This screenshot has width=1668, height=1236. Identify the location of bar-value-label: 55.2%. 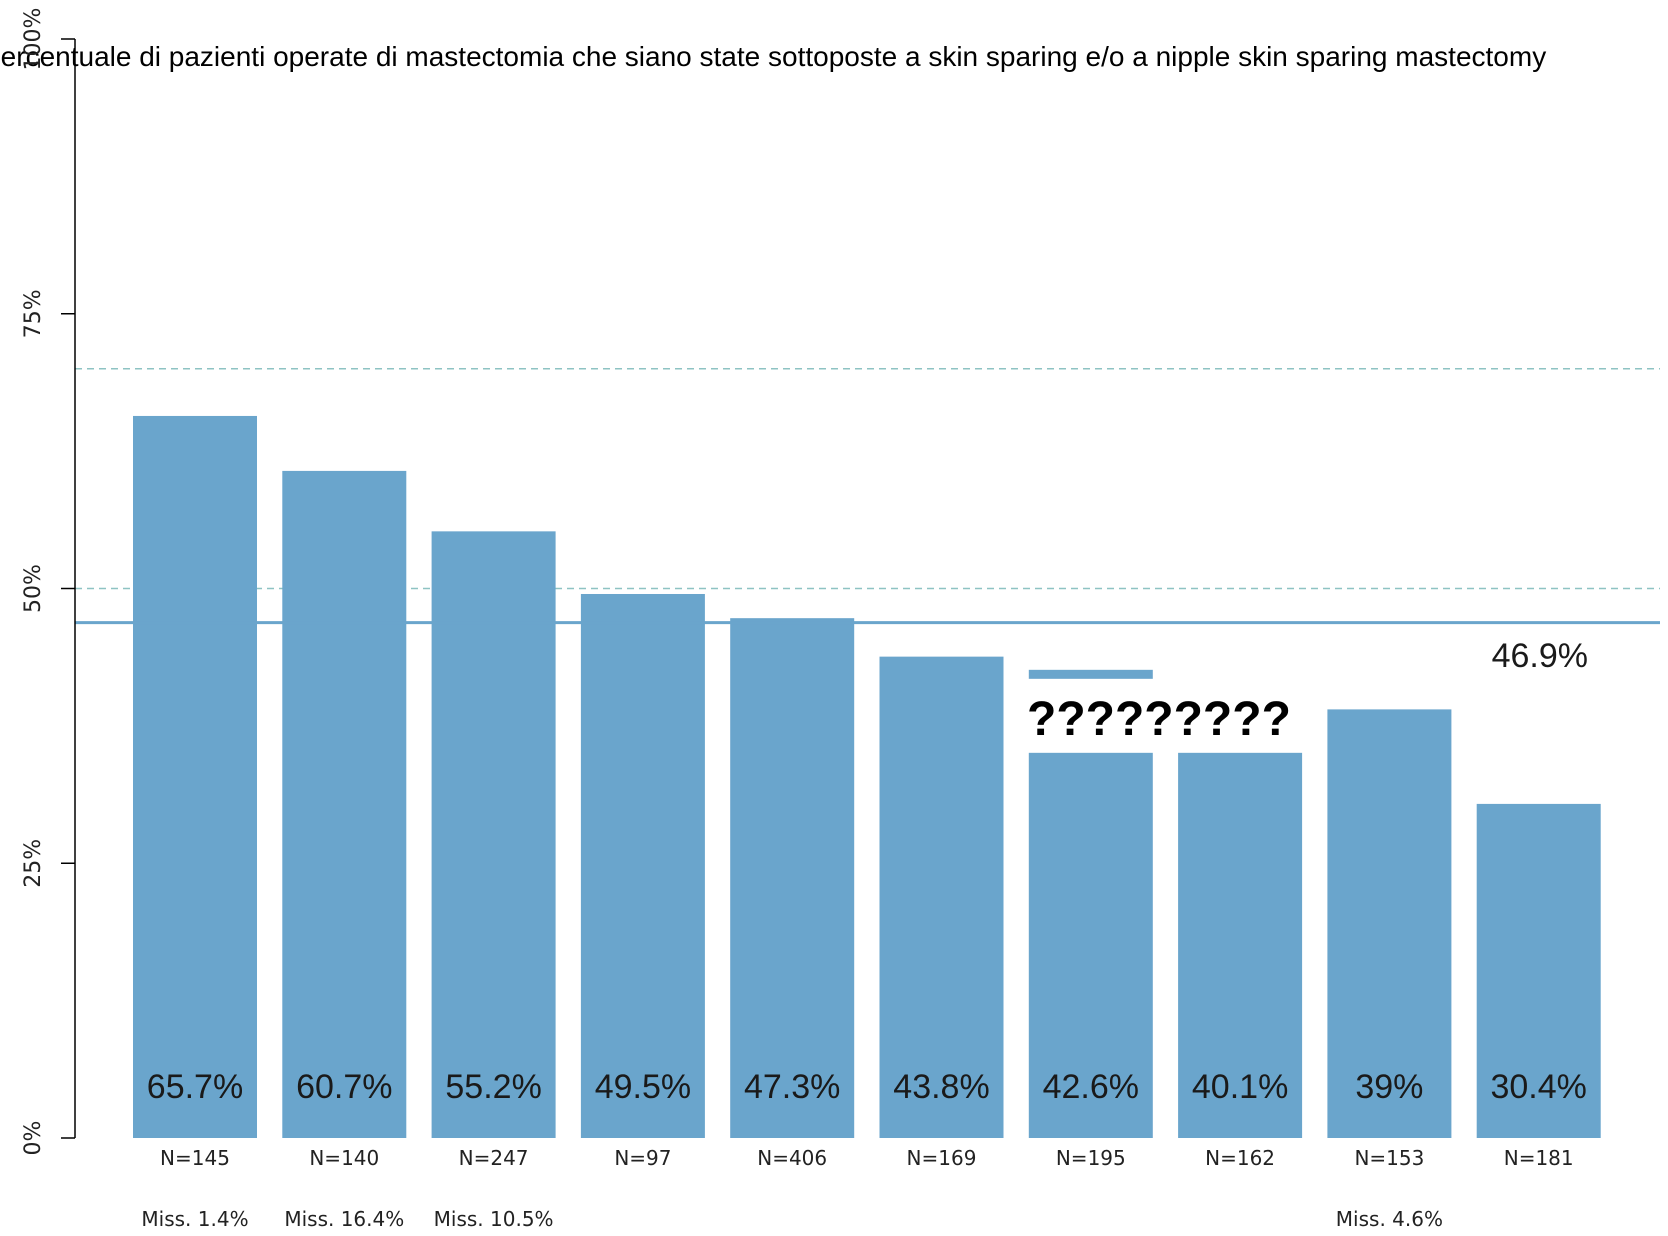
(493, 1087).